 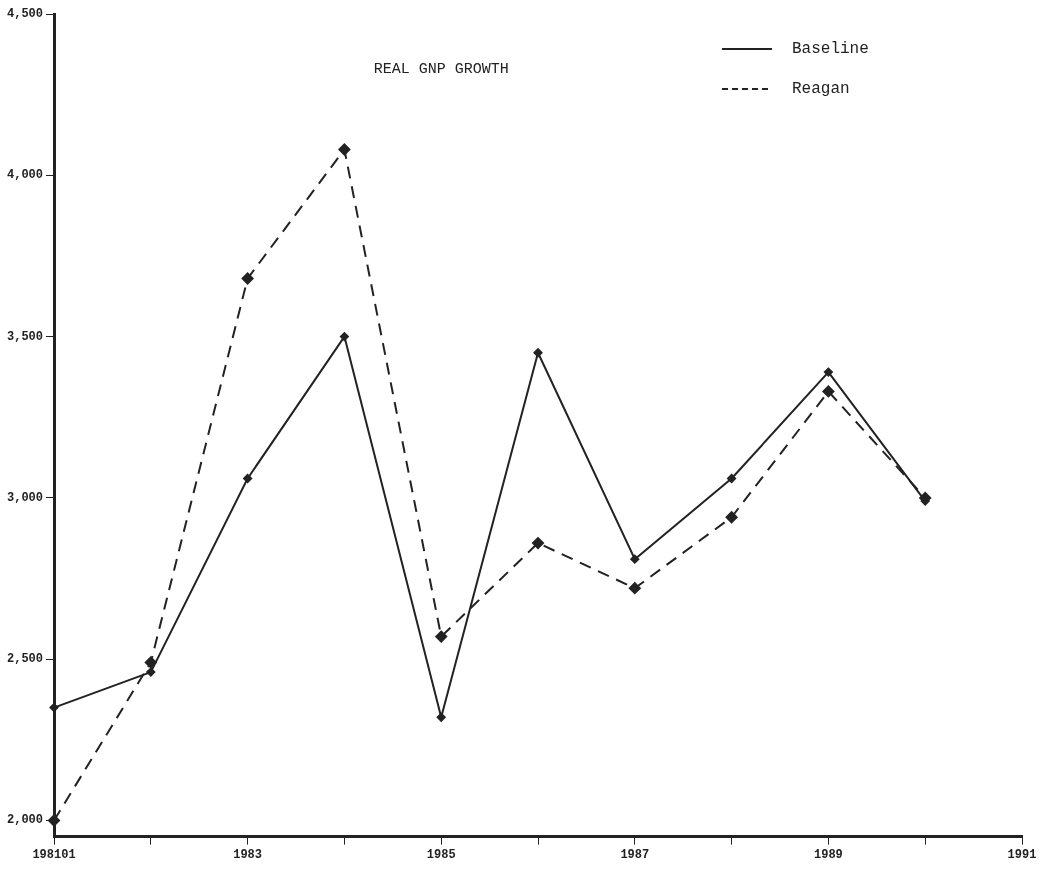 What do you see at coordinates (828, 854) in the screenshot?
I see `x-tick-label: 1989` at bounding box center [828, 854].